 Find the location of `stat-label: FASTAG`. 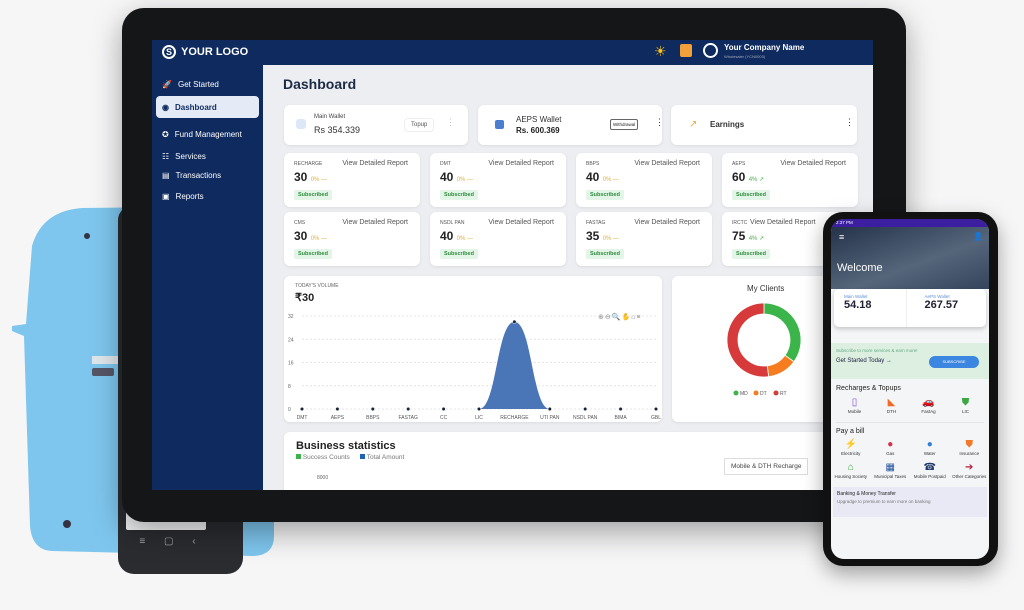

stat-label: FASTAG is located at coordinates (596, 223).